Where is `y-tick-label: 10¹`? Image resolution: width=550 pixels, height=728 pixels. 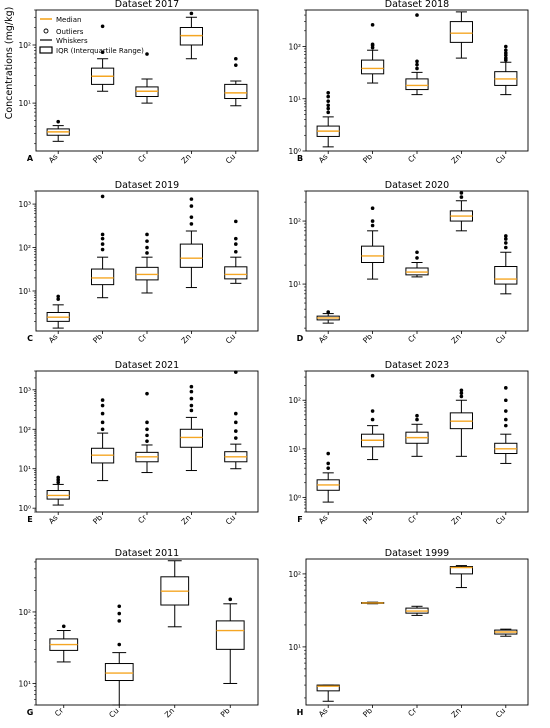 y-tick-label: 10¹ is located at coordinates (24, 103).